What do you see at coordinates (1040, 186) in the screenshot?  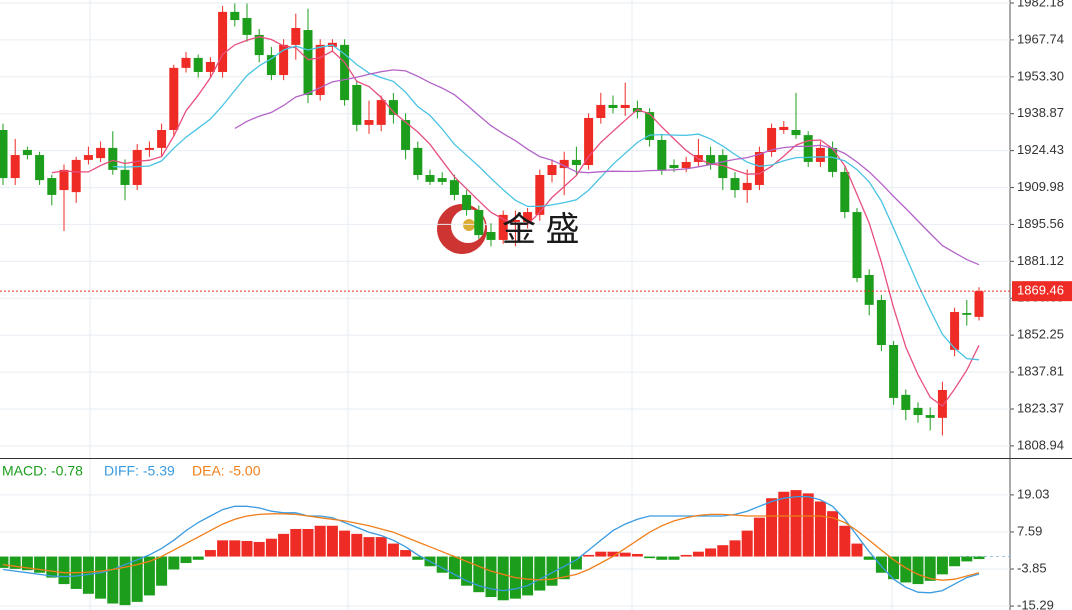 I see `y-tick-label: 1909.98` at bounding box center [1040, 186].